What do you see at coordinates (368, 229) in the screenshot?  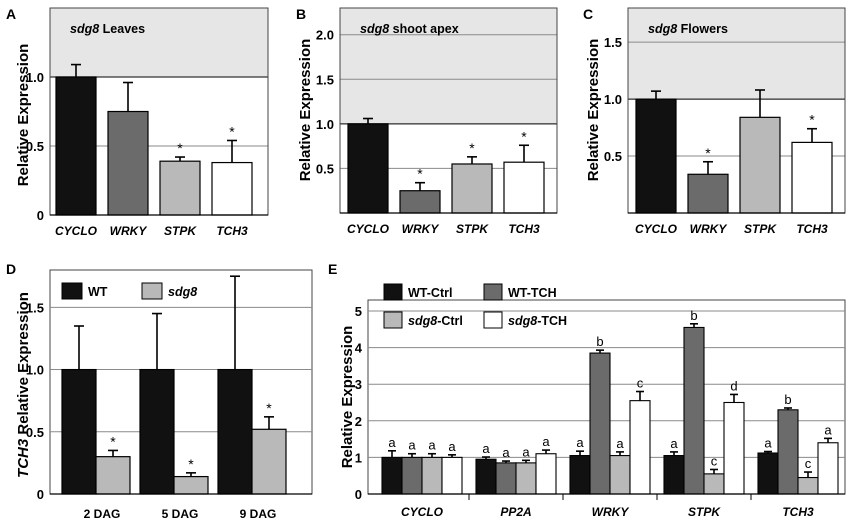 I see `panel-B-category-label: CYCLO` at bounding box center [368, 229].